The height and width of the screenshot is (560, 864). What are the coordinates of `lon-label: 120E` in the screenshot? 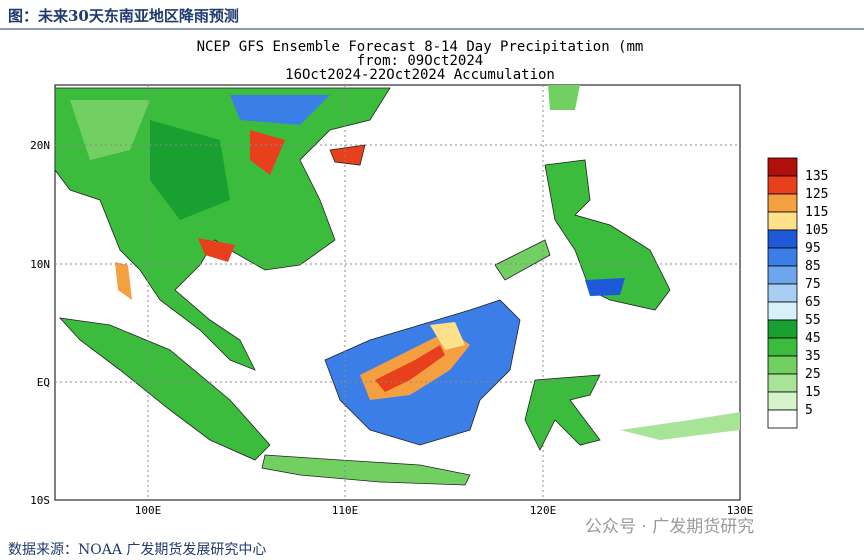 It's located at (543, 510).